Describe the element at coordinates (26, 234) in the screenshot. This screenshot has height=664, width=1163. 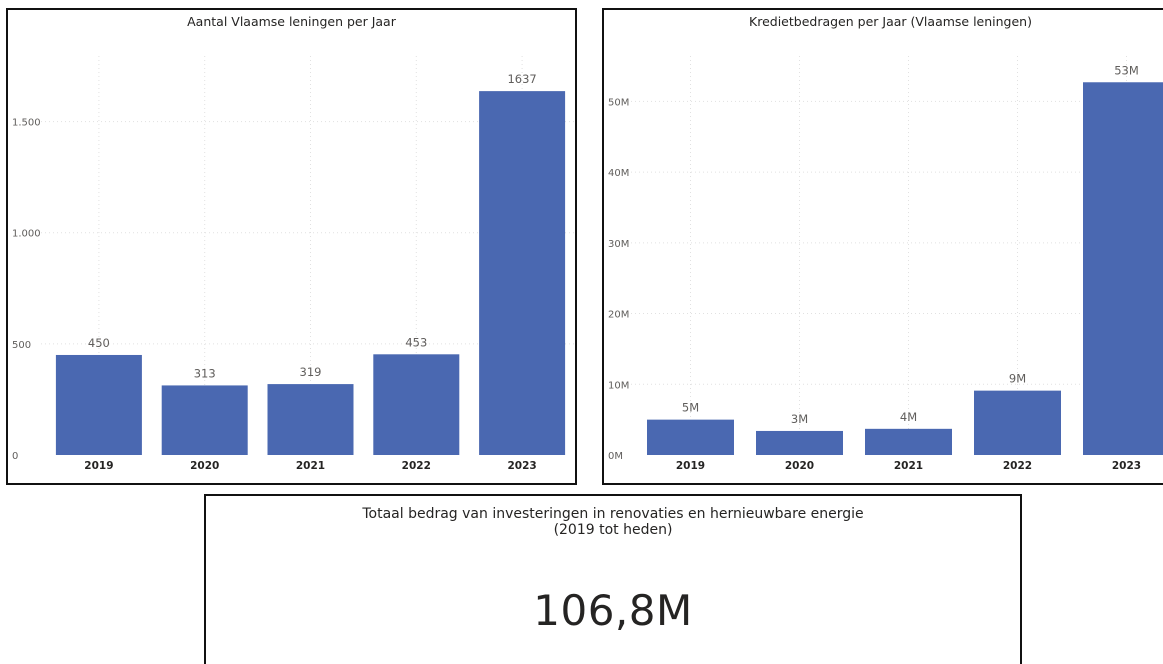
I see `y-tick-label: 1.000` at that location.